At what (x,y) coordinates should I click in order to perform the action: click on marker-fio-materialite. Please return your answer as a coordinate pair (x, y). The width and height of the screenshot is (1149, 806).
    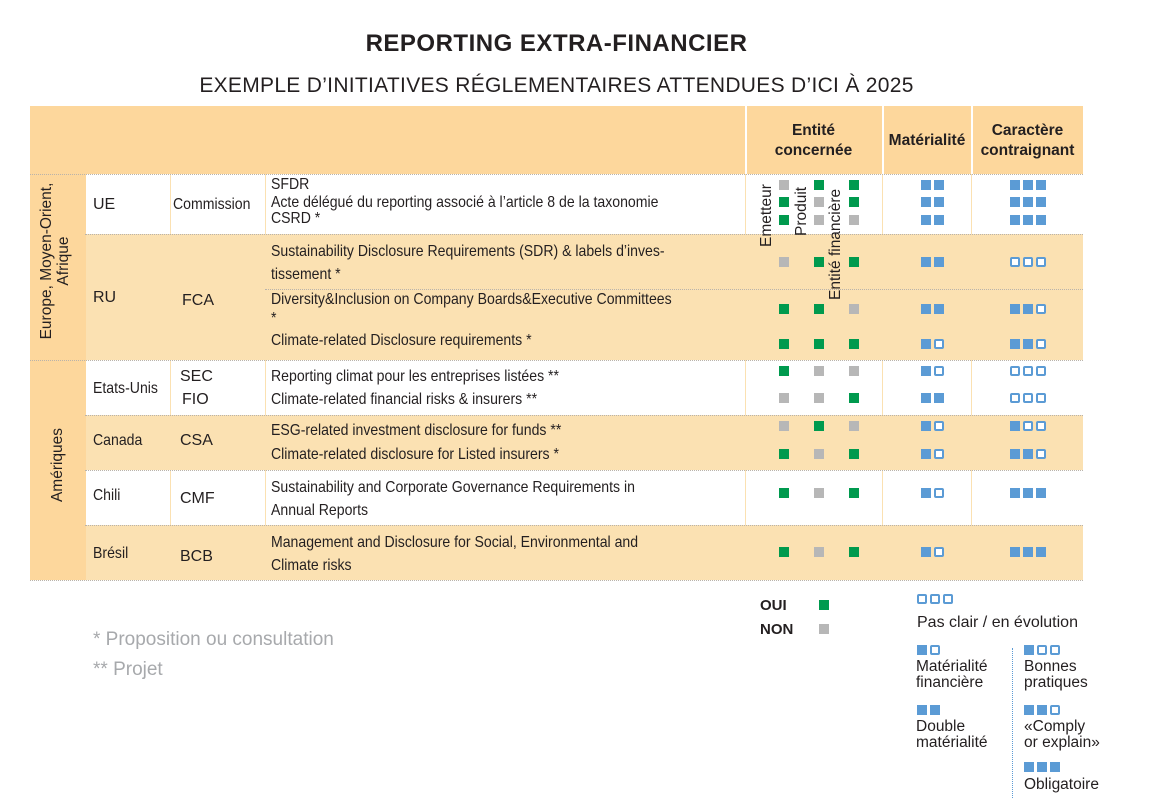
    Looking at the image, I should click on (926, 398).